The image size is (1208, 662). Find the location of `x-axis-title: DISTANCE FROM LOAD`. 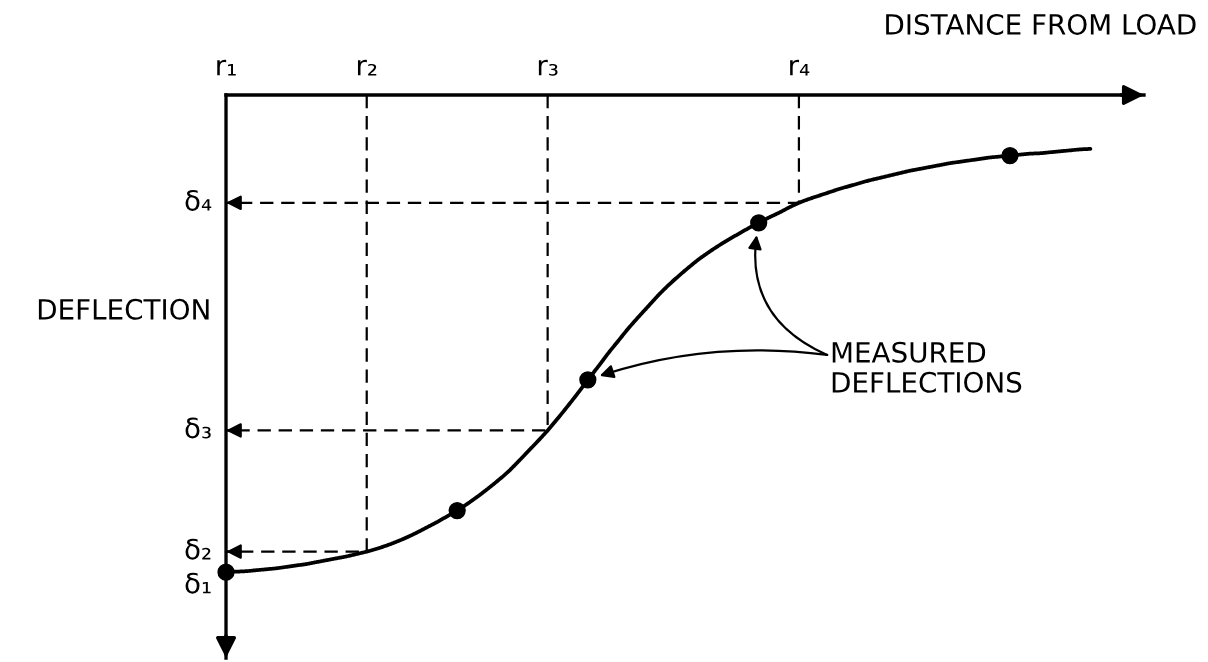

x-axis-title: DISTANCE FROM LOAD is located at coordinates (1041, 24).